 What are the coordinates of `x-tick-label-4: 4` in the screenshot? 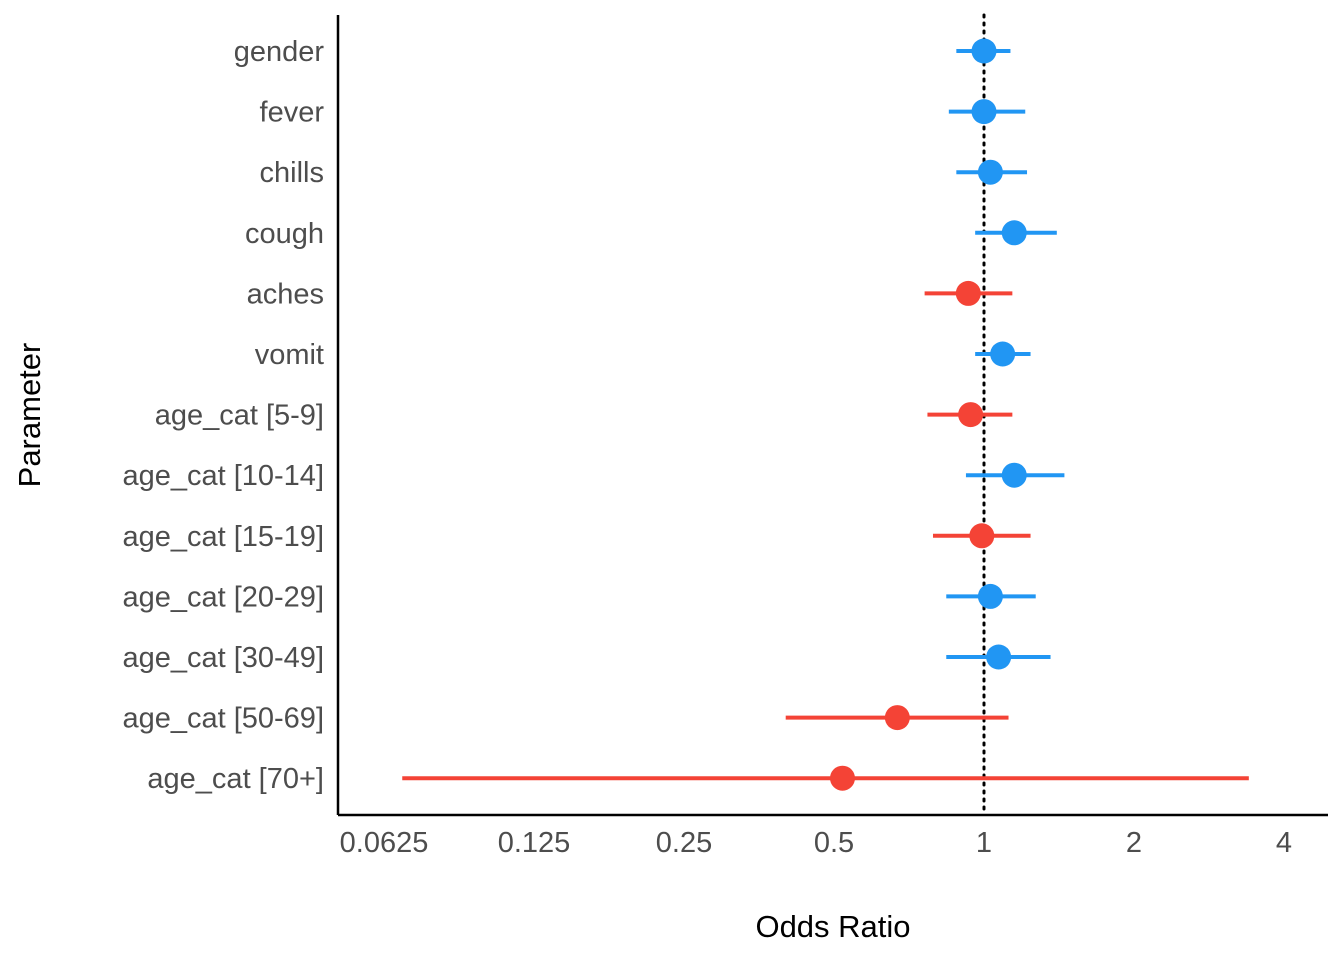 It's located at (1284, 843).